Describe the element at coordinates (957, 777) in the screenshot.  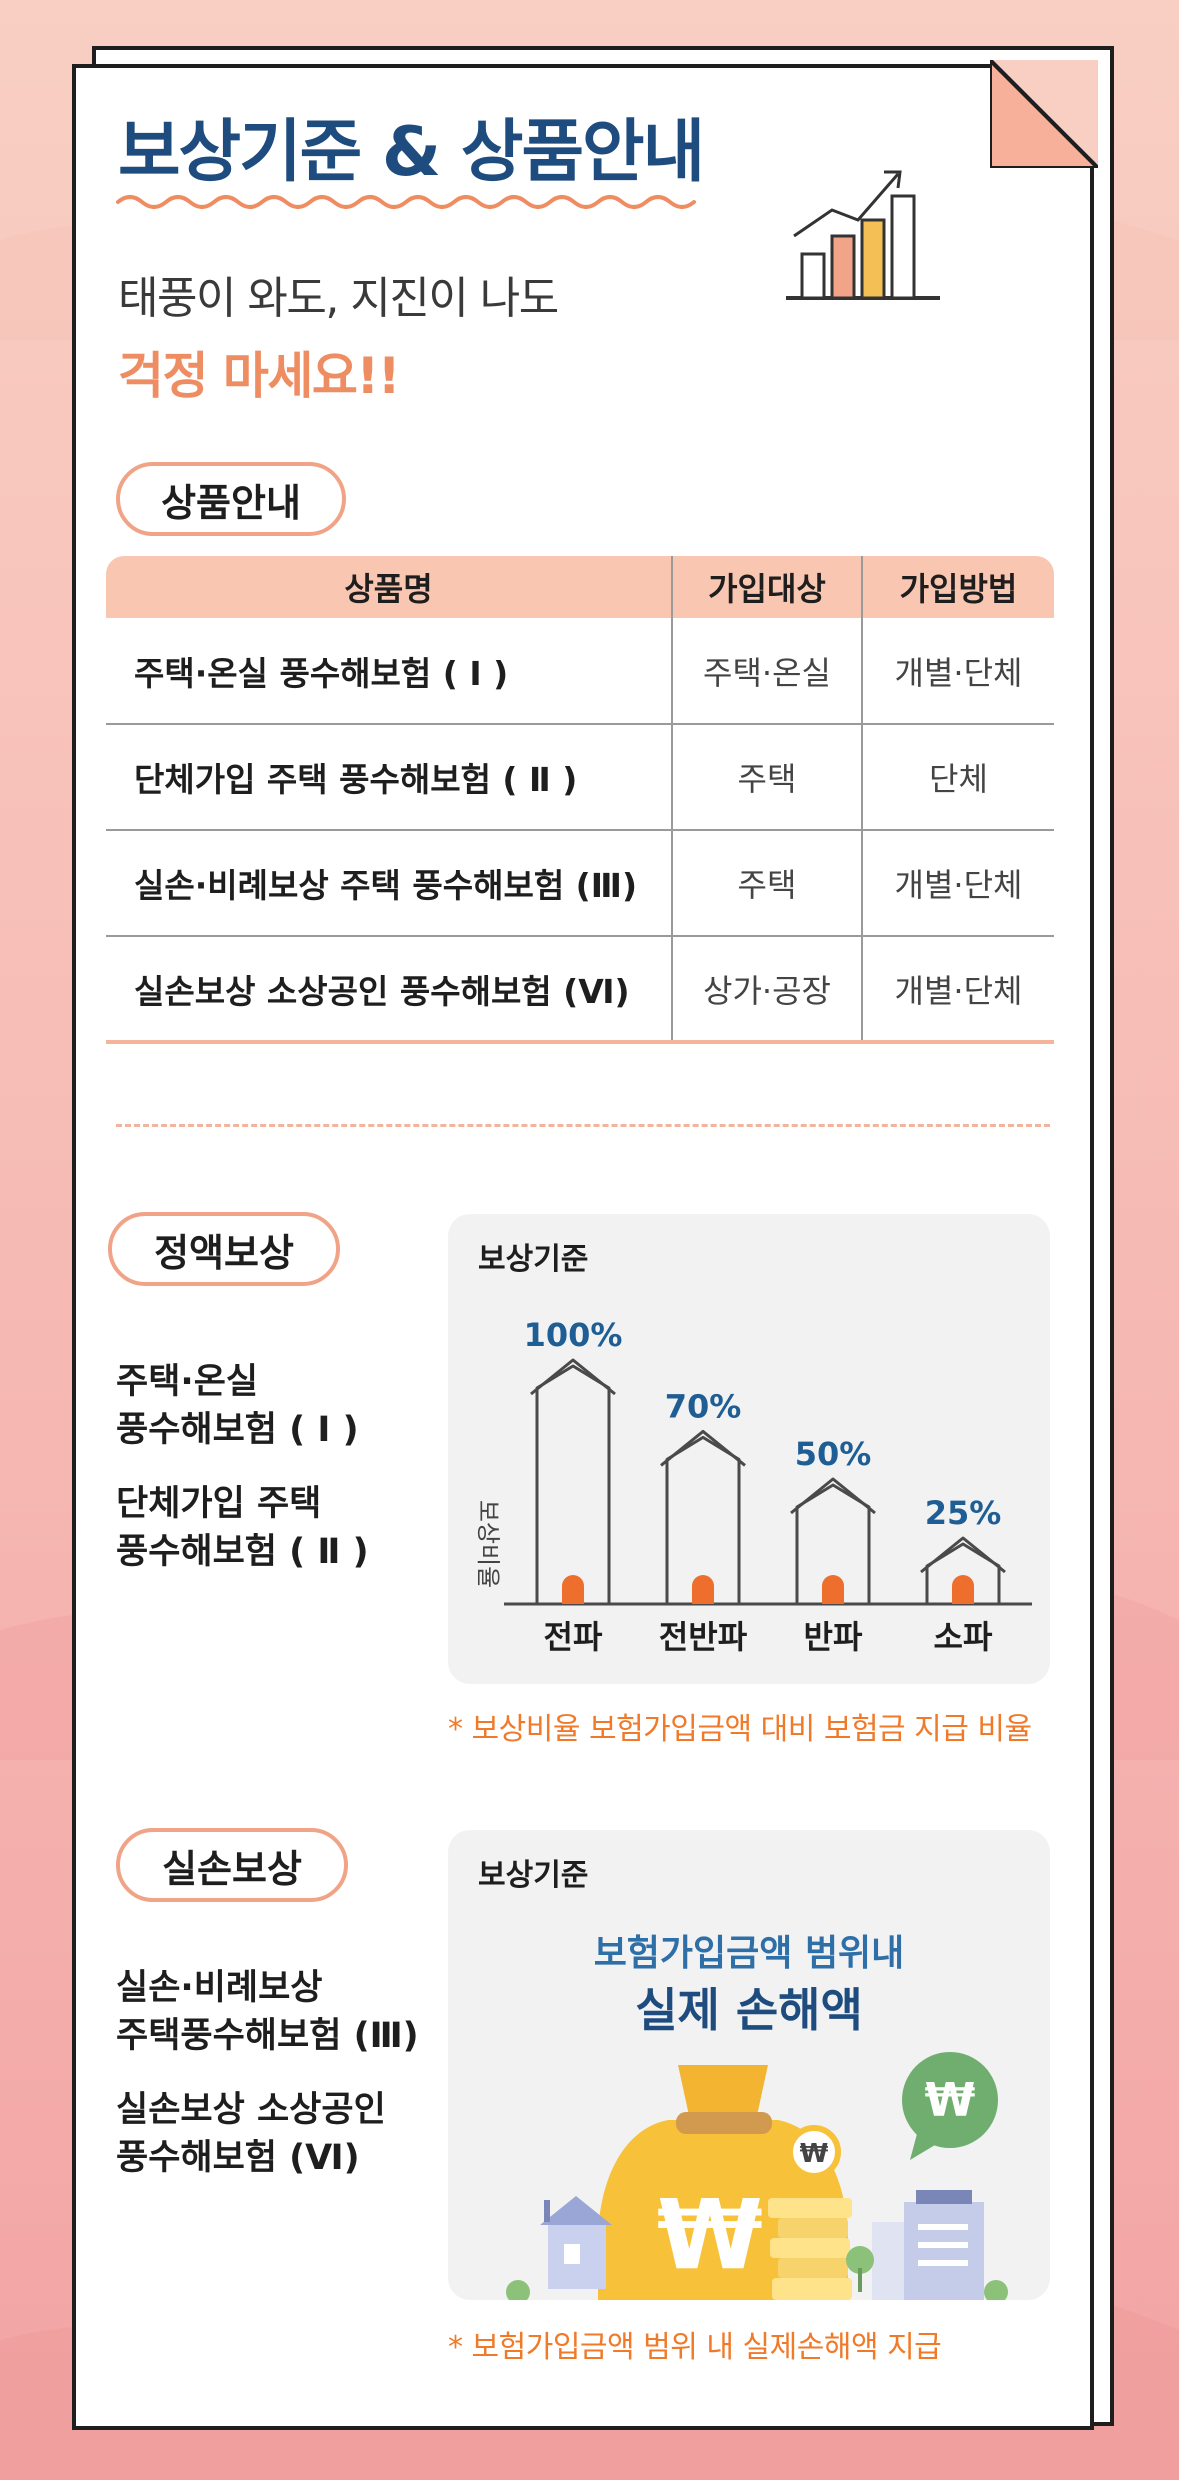
I see `method-cell: 단체` at that location.